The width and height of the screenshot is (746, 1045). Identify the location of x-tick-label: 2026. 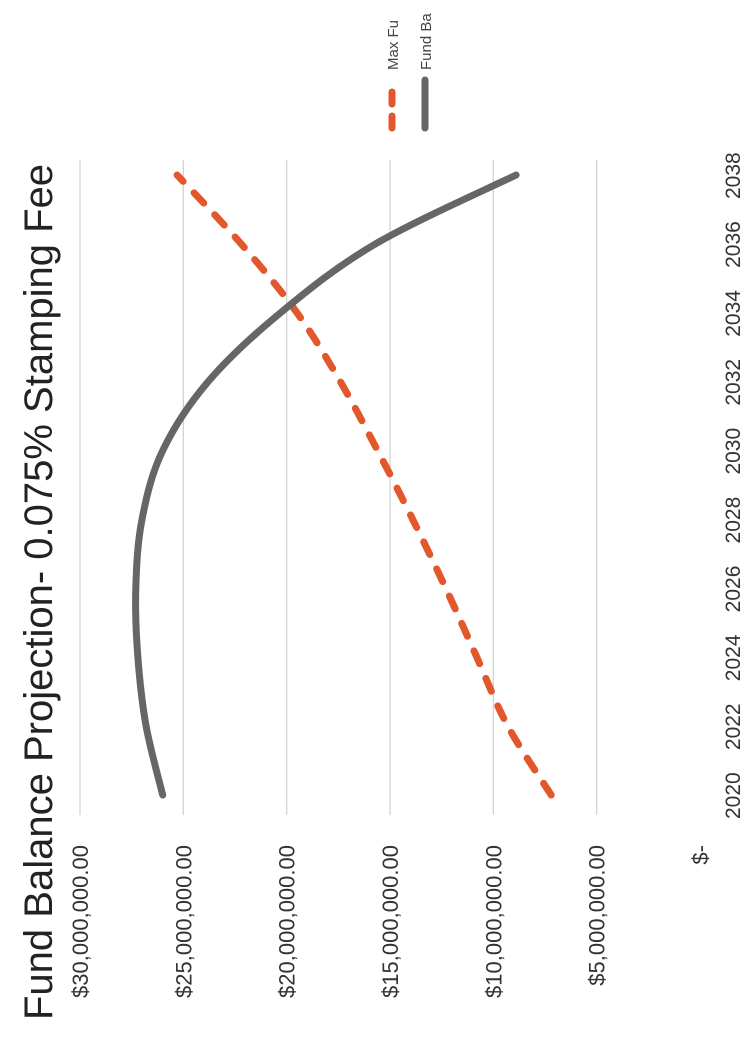
(733, 589).